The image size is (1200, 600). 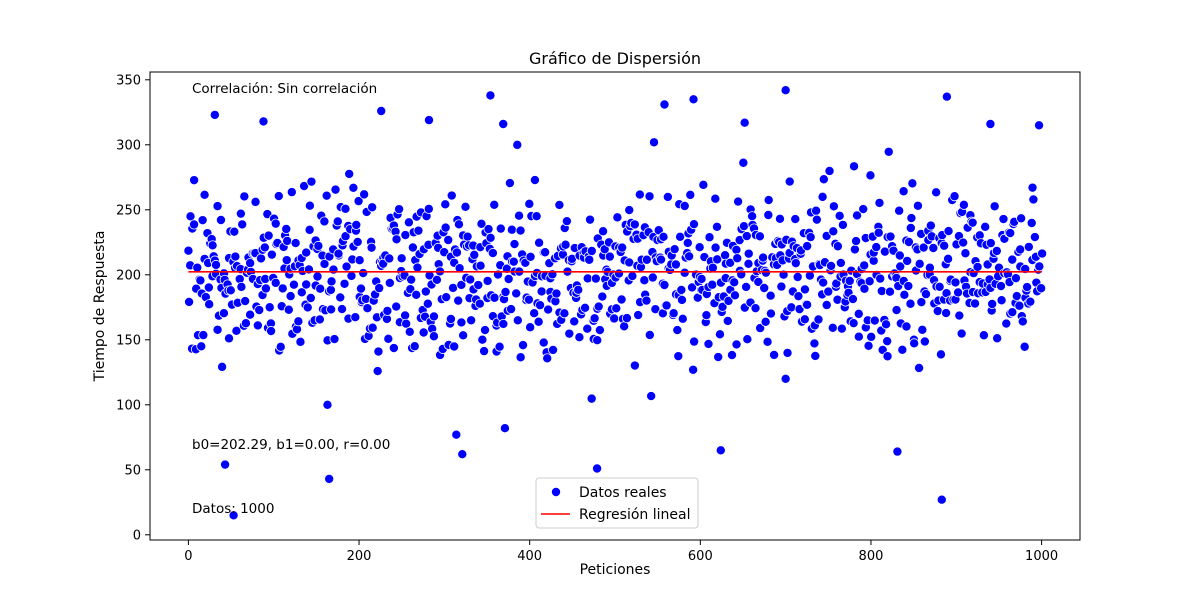 What do you see at coordinates (132, 470) in the screenshot?
I see `y-tick-label: 50` at bounding box center [132, 470].